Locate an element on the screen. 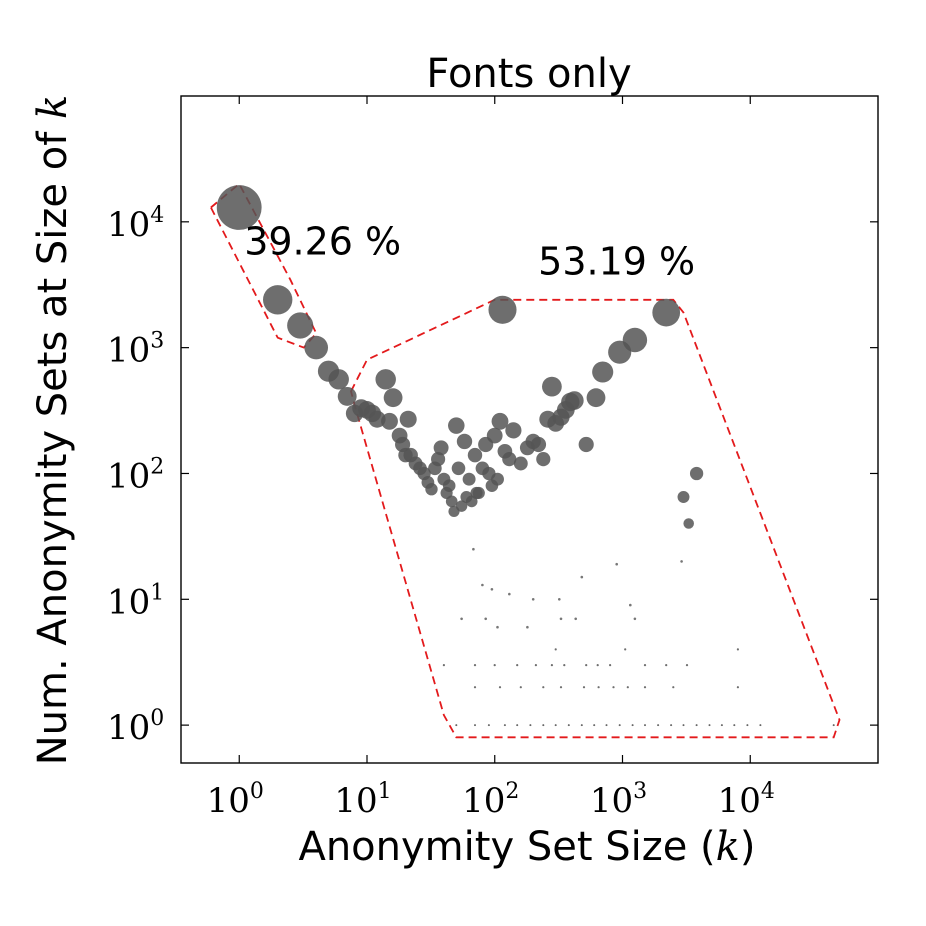 The width and height of the screenshot is (926, 926). x-tick-label: 100 is located at coordinates (235, 800).